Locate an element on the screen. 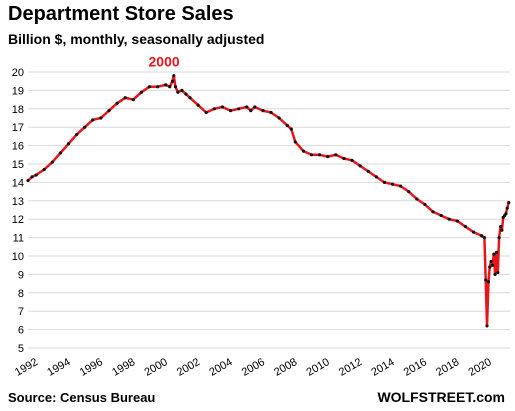  x-tick-label: 2000 is located at coordinates (156, 367).